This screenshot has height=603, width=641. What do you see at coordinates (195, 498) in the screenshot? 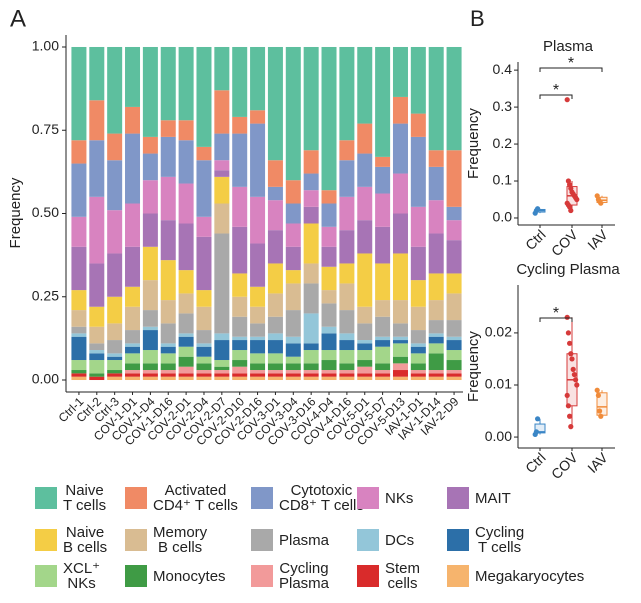
I see `legend-label: Activated CD4⁺ T cells` at bounding box center [195, 498].